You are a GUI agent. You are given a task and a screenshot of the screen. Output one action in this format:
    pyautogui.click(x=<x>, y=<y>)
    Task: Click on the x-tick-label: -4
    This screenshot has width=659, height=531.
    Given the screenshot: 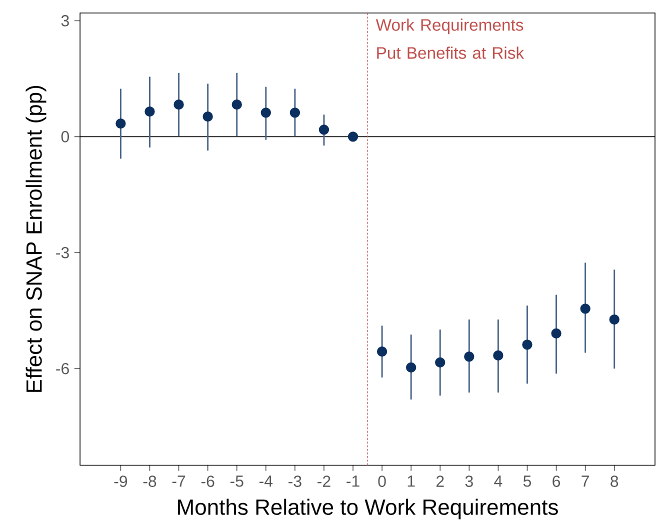 What is the action you would take?
    pyautogui.click(x=266, y=481)
    